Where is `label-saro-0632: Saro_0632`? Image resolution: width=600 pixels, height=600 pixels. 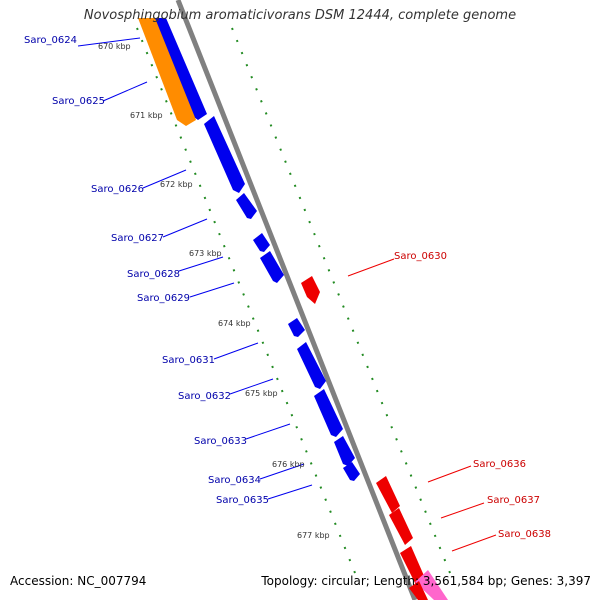
label-saro-0632: Saro_0632 is located at coordinates (204, 396).